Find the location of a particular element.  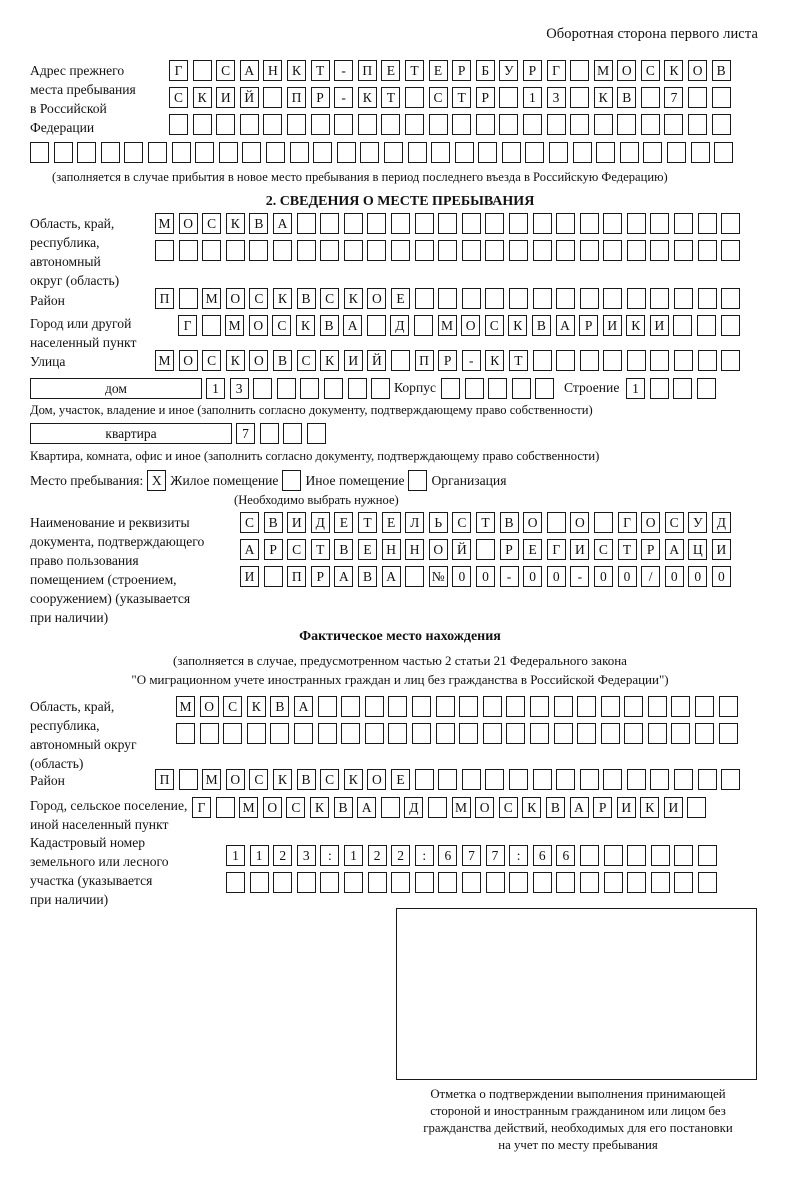

char-cell: У is located at coordinates (509, 70).